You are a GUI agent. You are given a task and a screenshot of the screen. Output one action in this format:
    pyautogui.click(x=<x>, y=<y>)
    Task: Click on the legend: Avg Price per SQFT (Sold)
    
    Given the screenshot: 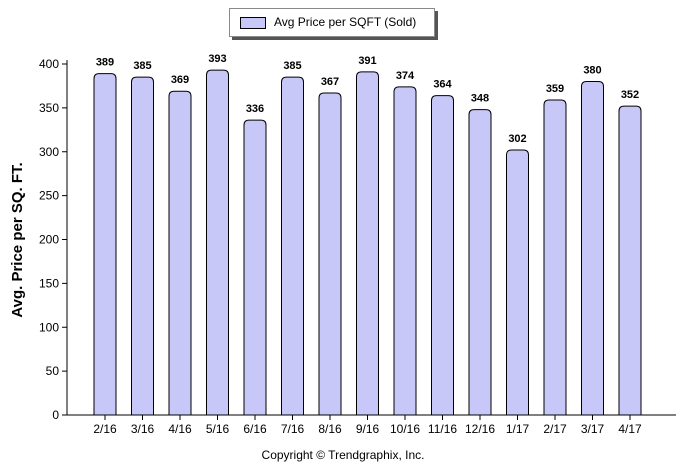 What is the action you would take?
    pyautogui.click(x=332, y=22)
    